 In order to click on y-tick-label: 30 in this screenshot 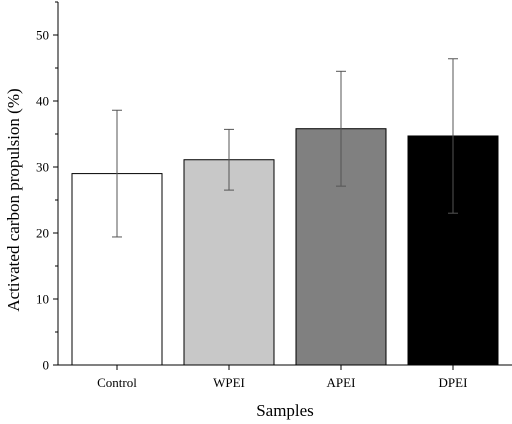, I will do `click(42, 167)`.